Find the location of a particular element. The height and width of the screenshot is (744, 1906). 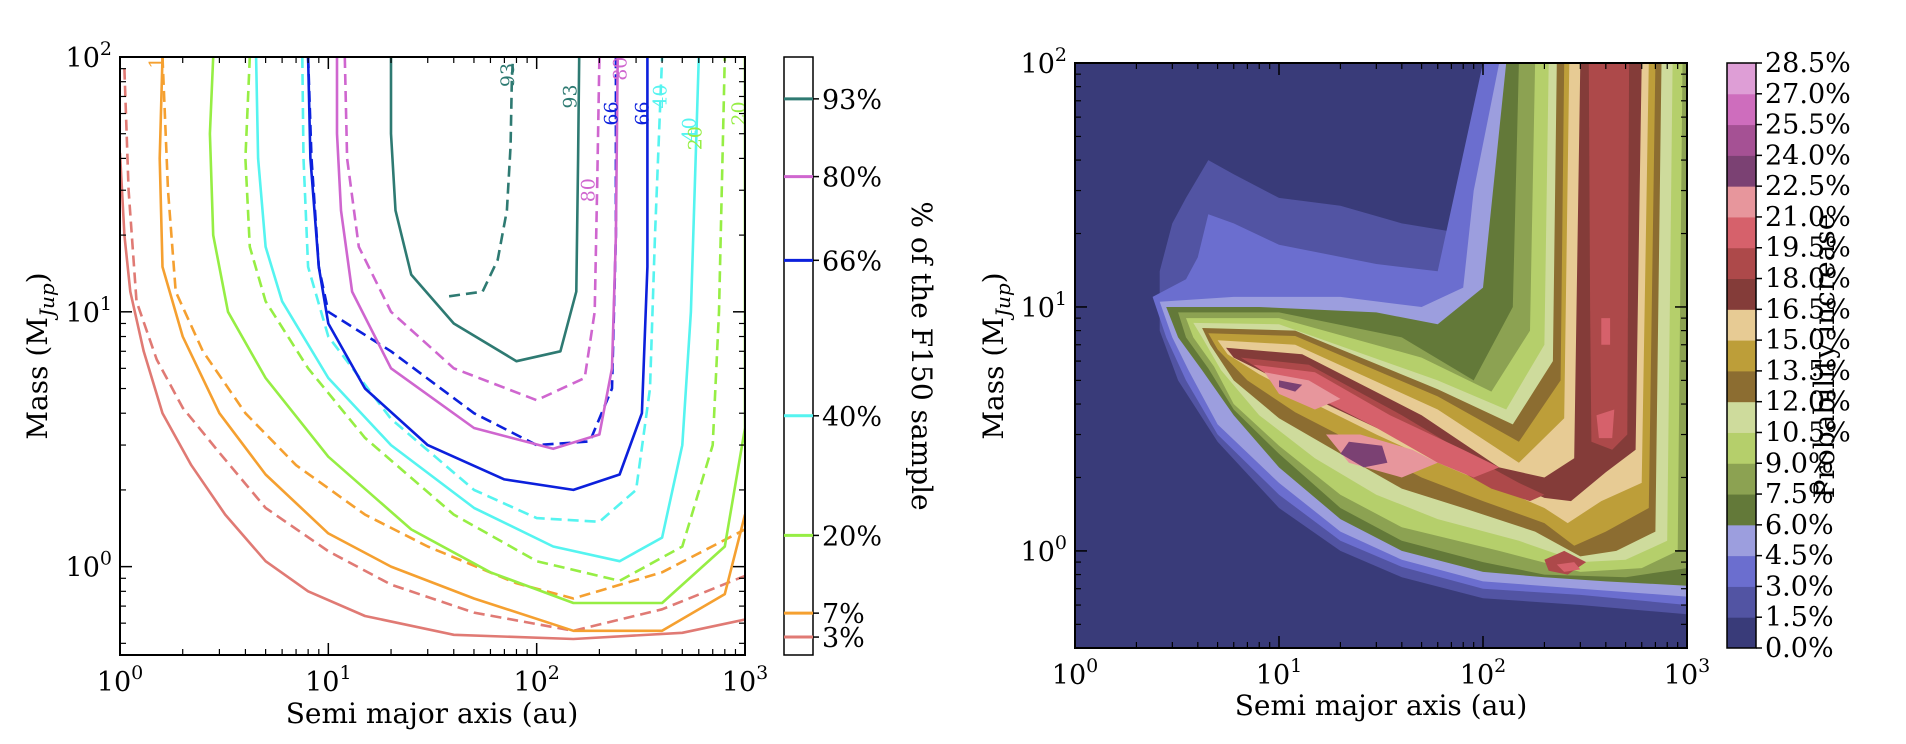

right-colorbar-label: Probability increase is located at coordinates (1824, 356).